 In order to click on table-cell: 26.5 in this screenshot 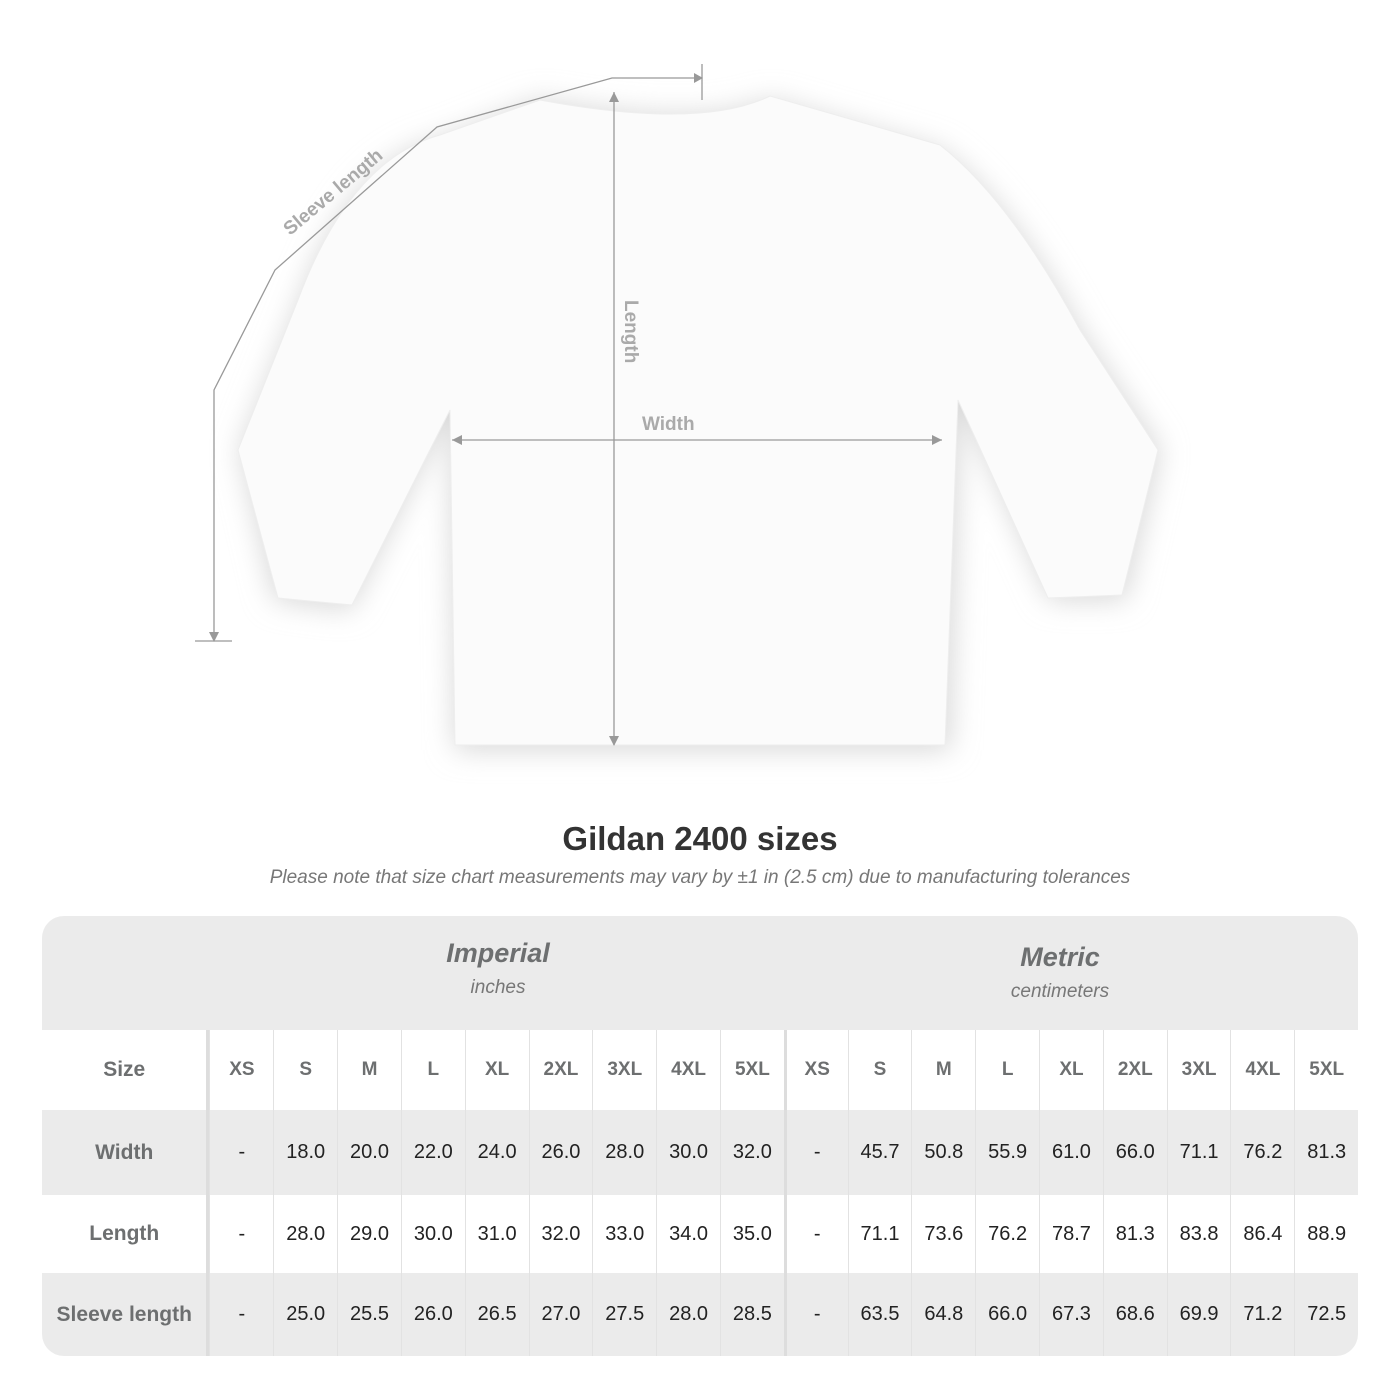, I will do `click(496, 1314)`.